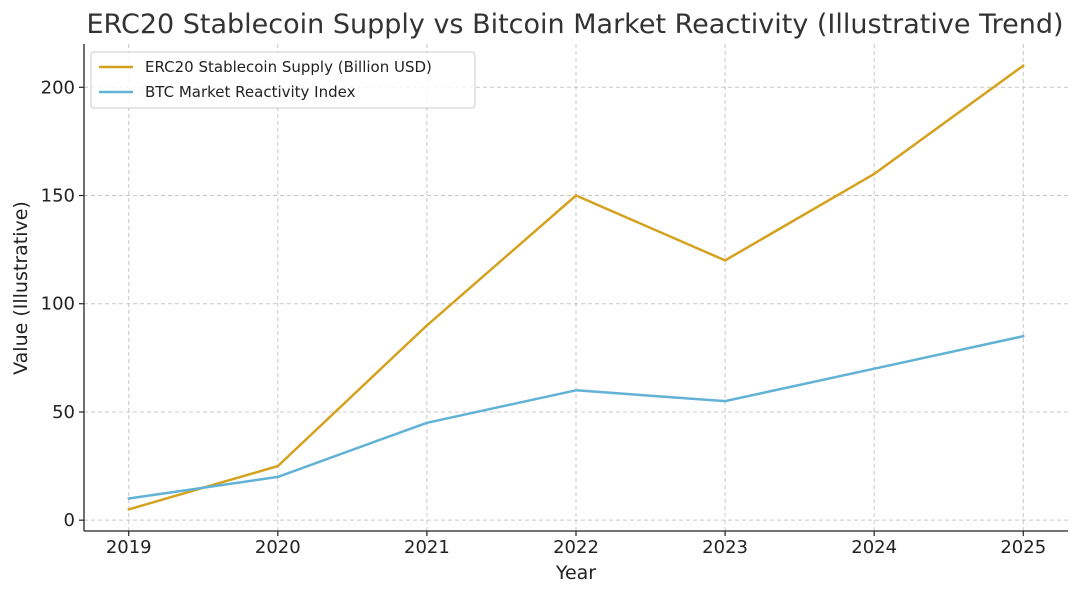  I want to click on y-tick-label: 100, so click(58, 304).